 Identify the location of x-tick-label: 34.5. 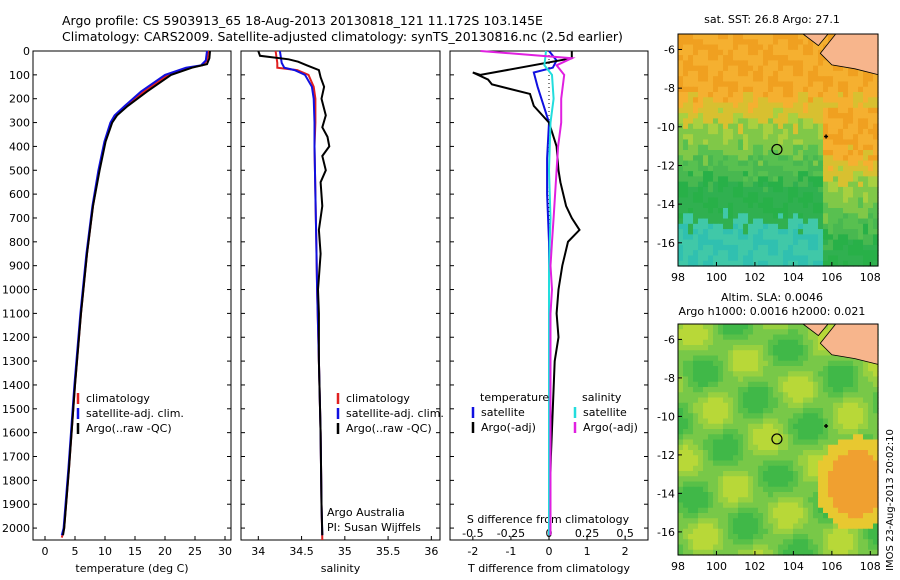
(301, 551).